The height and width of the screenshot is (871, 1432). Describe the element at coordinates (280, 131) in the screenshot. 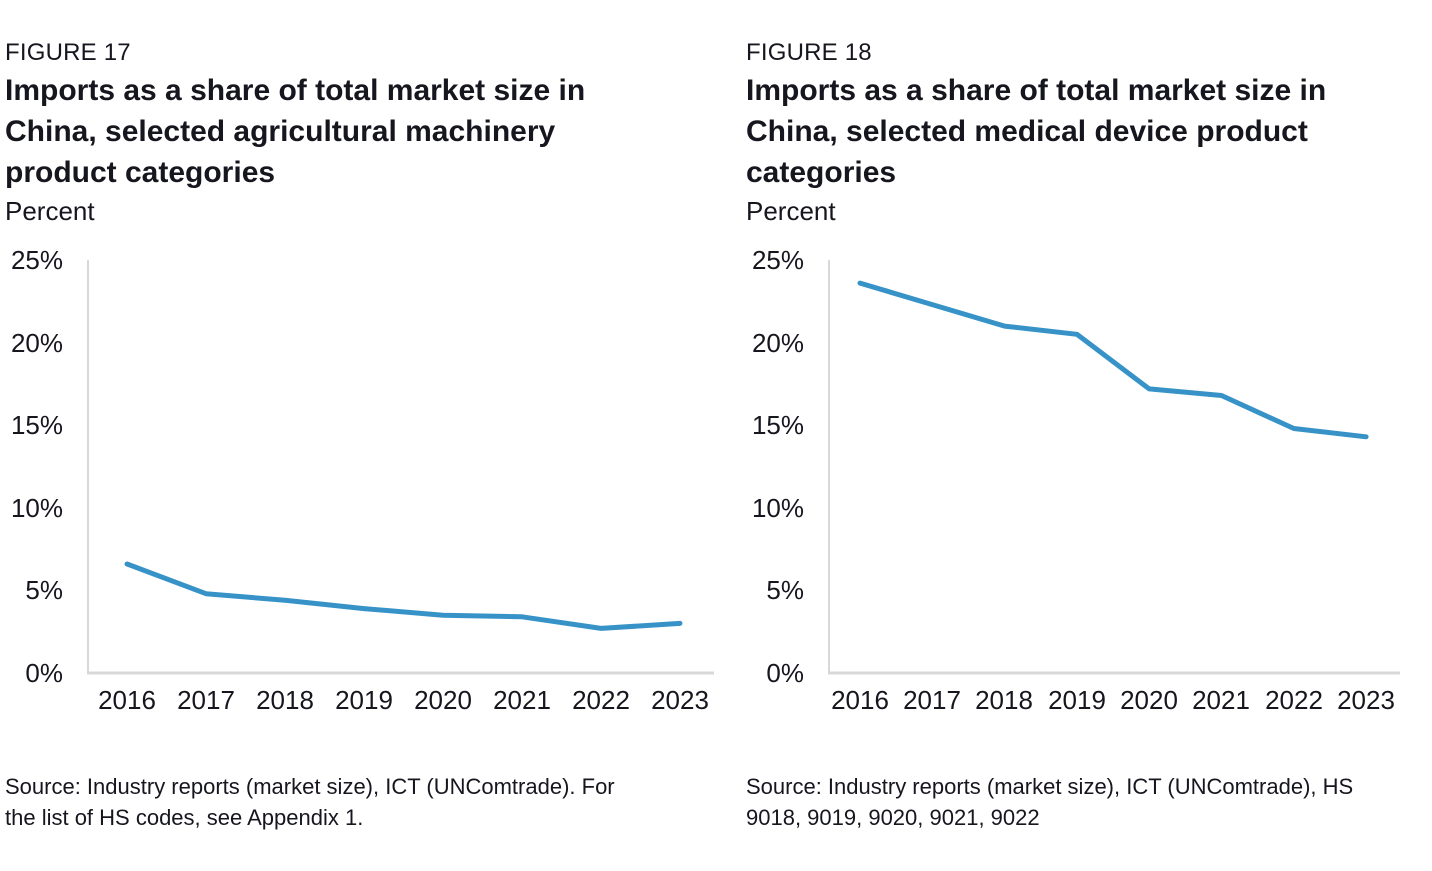

I see `figure-title-line: China, selected agricultural machinery` at that location.